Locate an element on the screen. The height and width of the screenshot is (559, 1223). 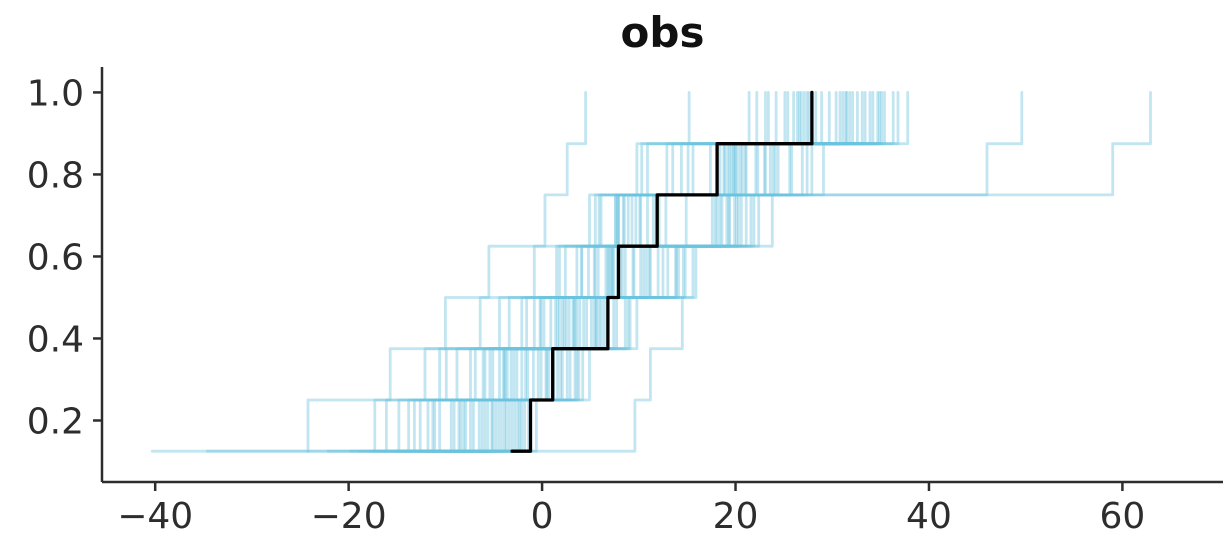
x-axis-tick-label: 40 is located at coordinates (929, 516).